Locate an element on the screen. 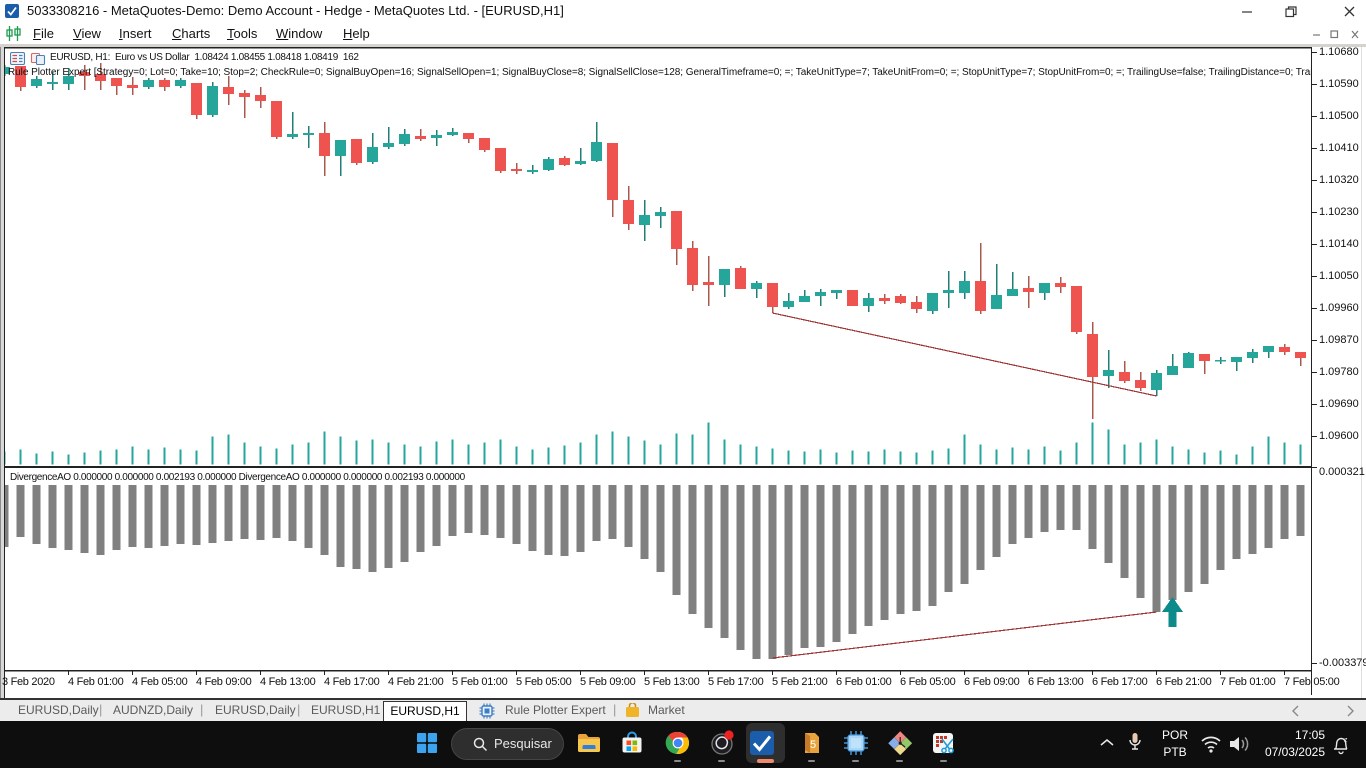 The width and height of the screenshot is (1366, 768). svg-text: z is located at coordinates (1346, 740).